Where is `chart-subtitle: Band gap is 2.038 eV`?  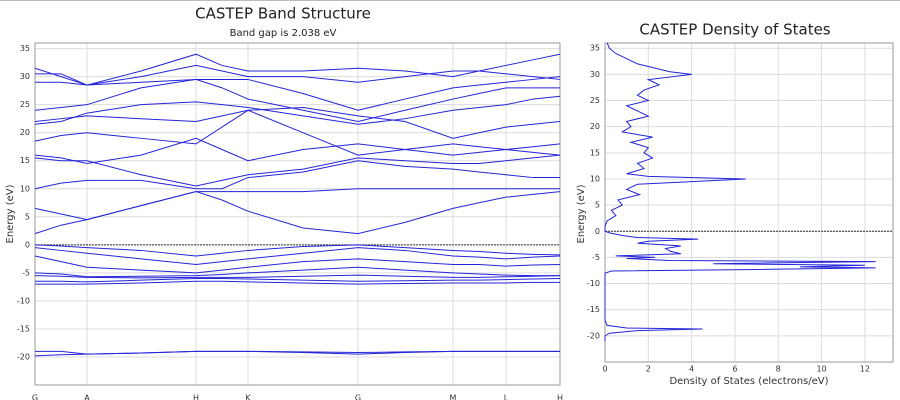 chart-subtitle: Band gap is 2.038 eV is located at coordinates (283, 33).